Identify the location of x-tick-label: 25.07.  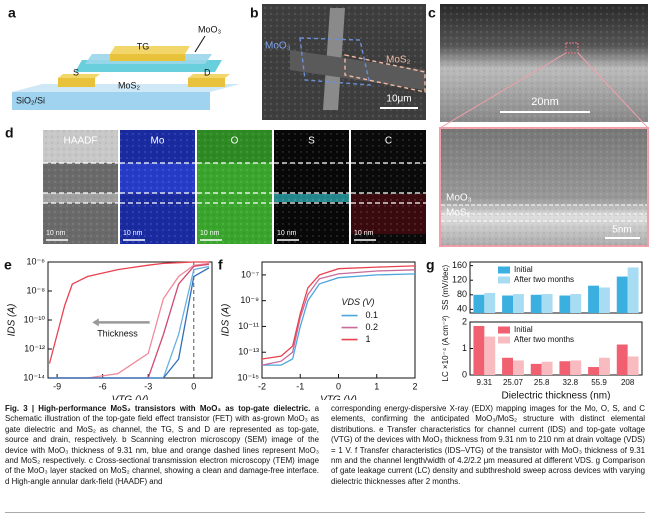
(513, 382).